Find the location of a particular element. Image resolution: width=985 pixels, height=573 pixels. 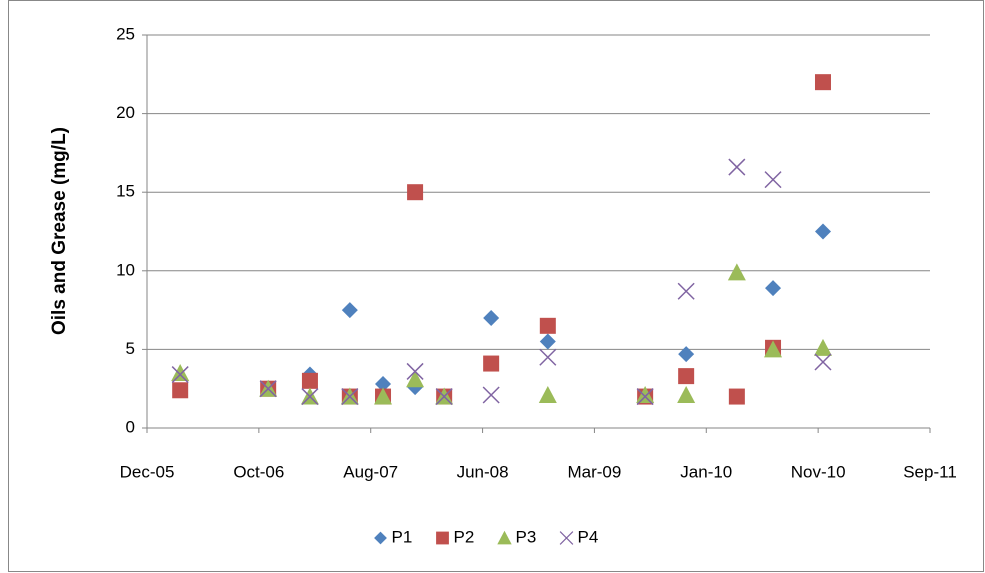

x-tick-label: Sep-11 is located at coordinates (930, 471).